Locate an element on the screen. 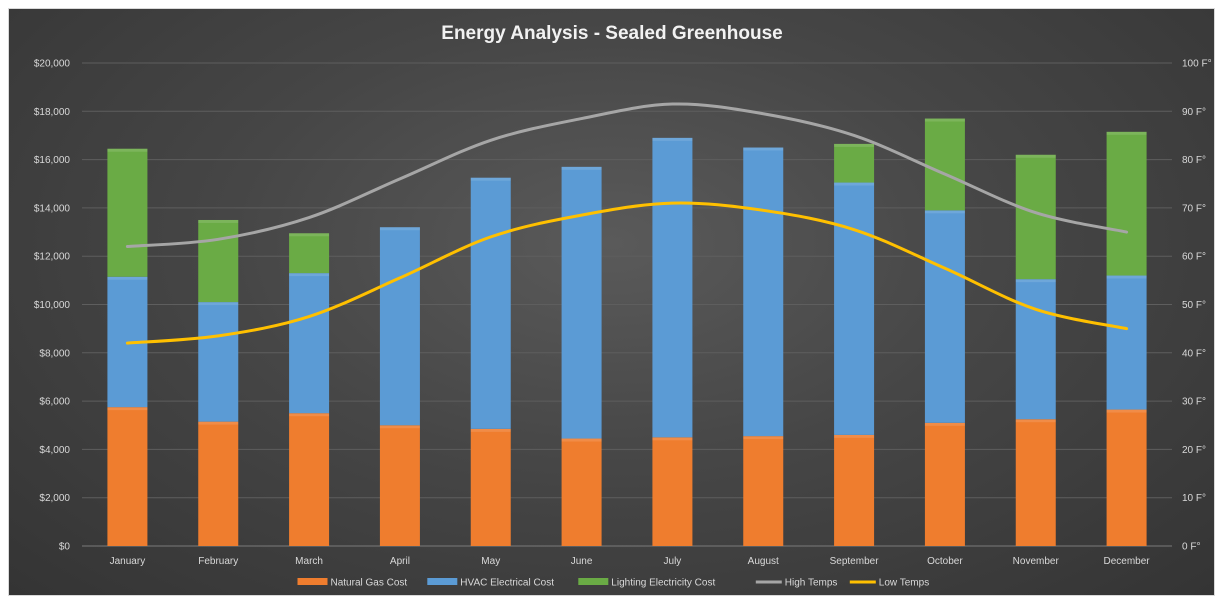 The height and width of the screenshot is (604, 1223). y-tick-label-left: $2,000 is located at coordinates (54, 498).